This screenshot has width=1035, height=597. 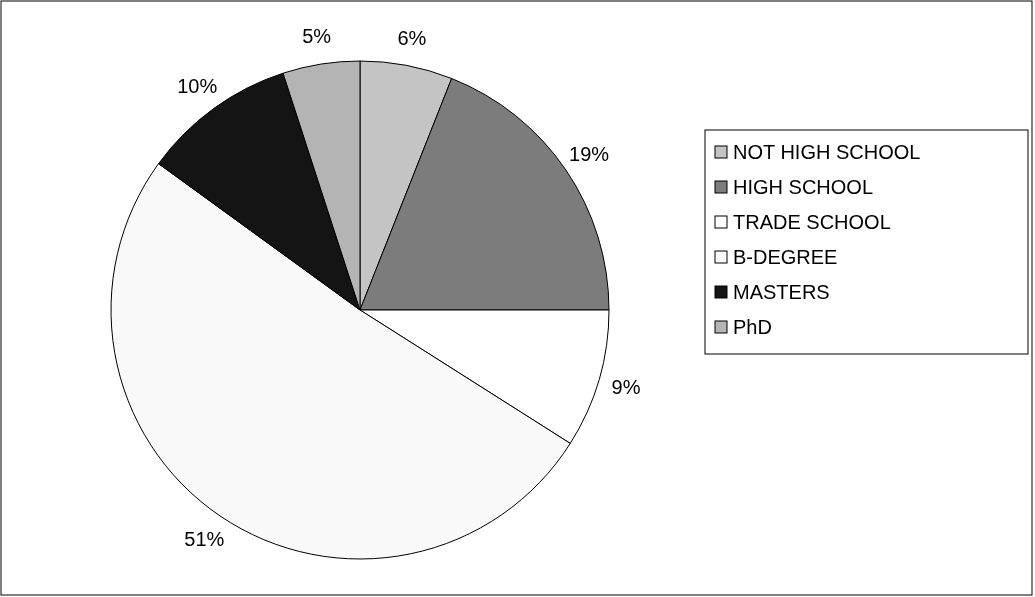 What do you see at coordinates (317, 36) in the screenshot?
I see `data-label: 5%` at bounding box center [317, 36].